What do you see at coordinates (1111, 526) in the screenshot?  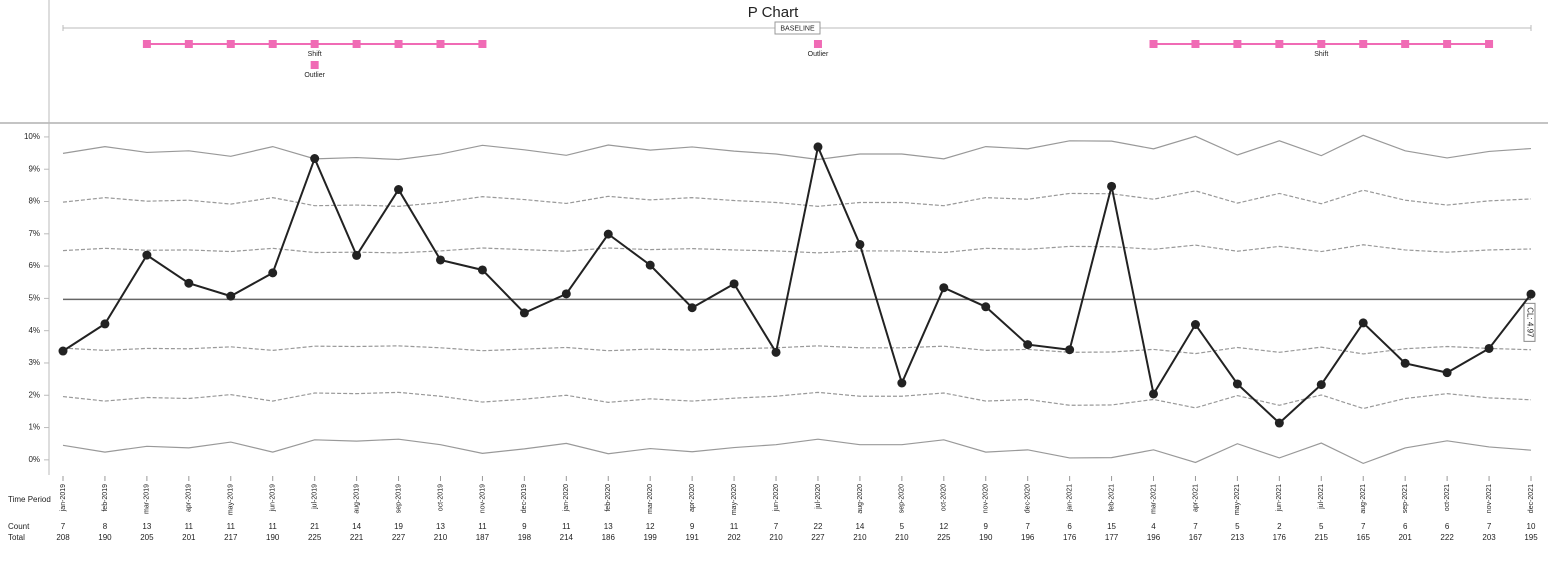 I see `count-value: 15` at bounding box center [1111, 526].